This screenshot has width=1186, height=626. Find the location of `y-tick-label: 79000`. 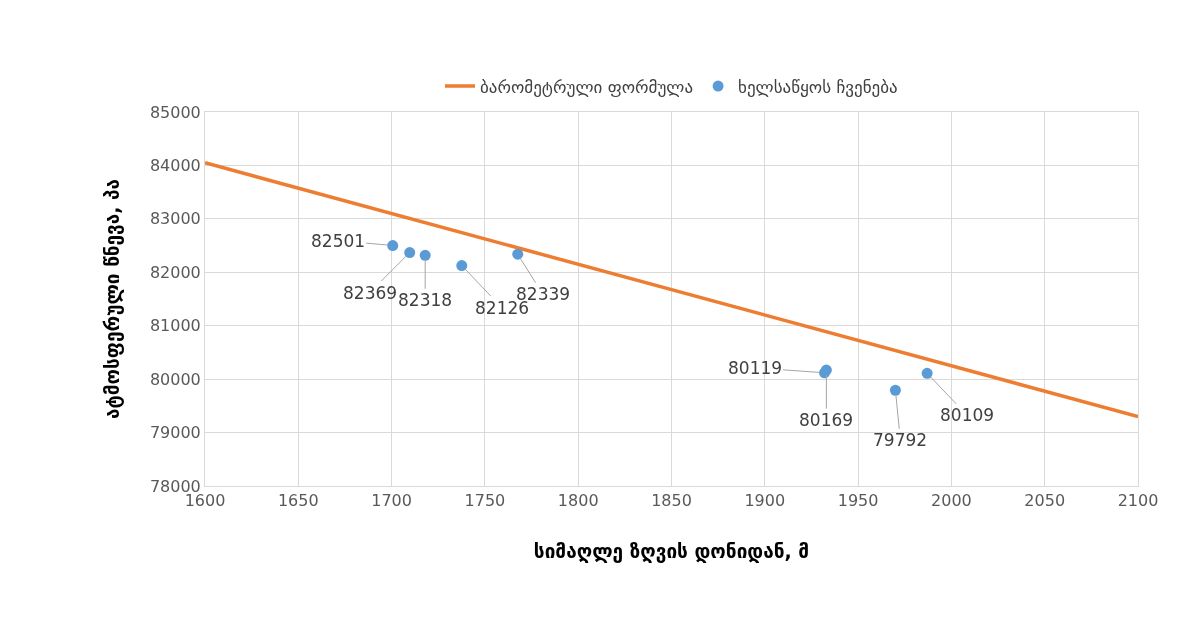

y-tick-label: 79000 is located at coordinates (175, 433).